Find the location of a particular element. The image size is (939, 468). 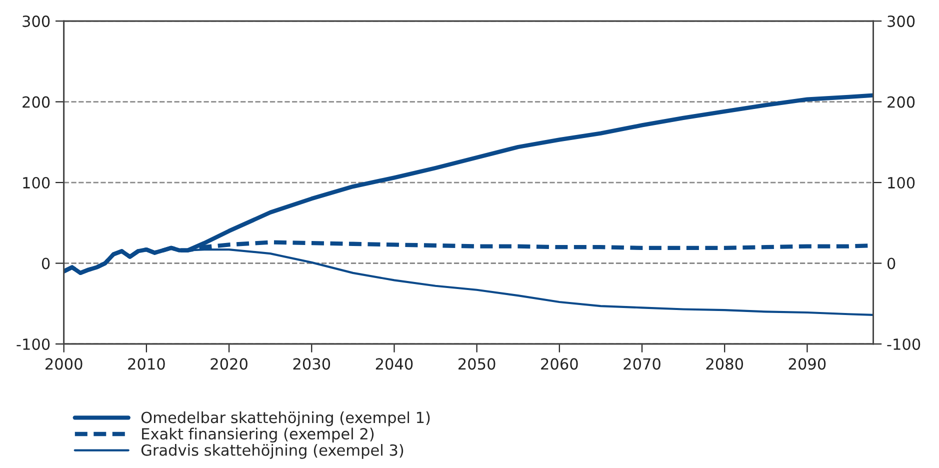

x-tick-label: 2070 is located at coordinates (642, 364).